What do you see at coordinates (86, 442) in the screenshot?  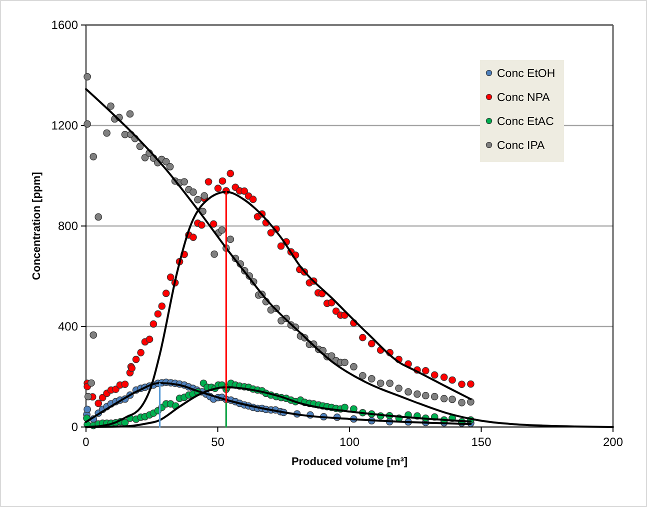 I see `x-tick-label: 0` at bounding box center [86, 442].